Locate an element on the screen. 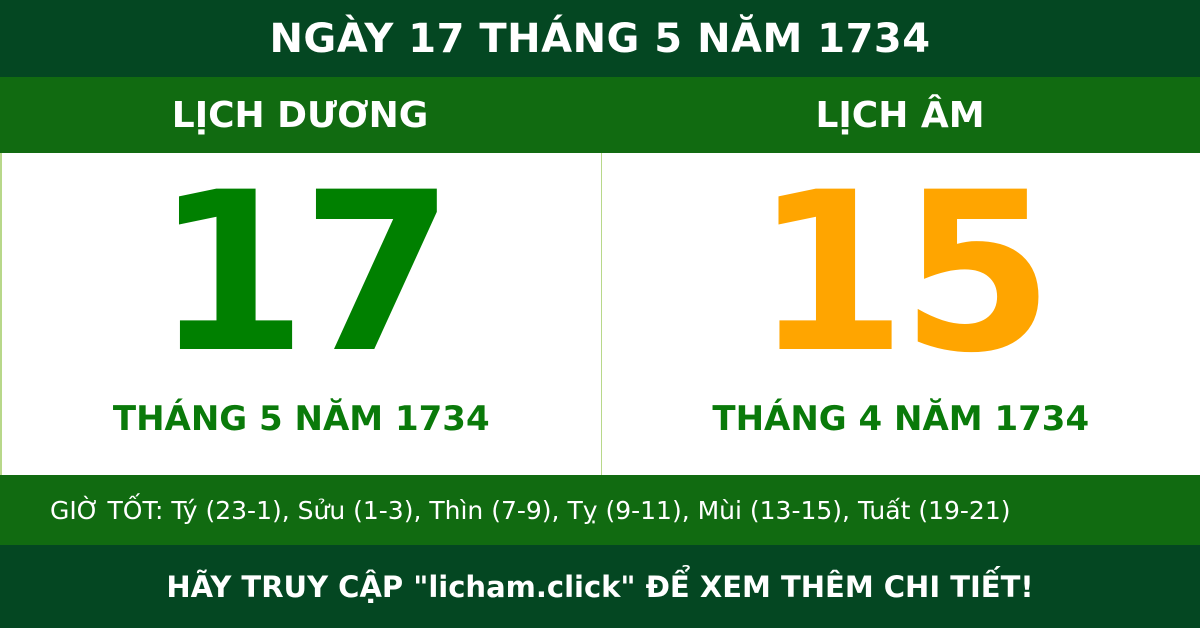  solar-heading: LỊCH DƯƠNG is located at coordinates (300, 115).